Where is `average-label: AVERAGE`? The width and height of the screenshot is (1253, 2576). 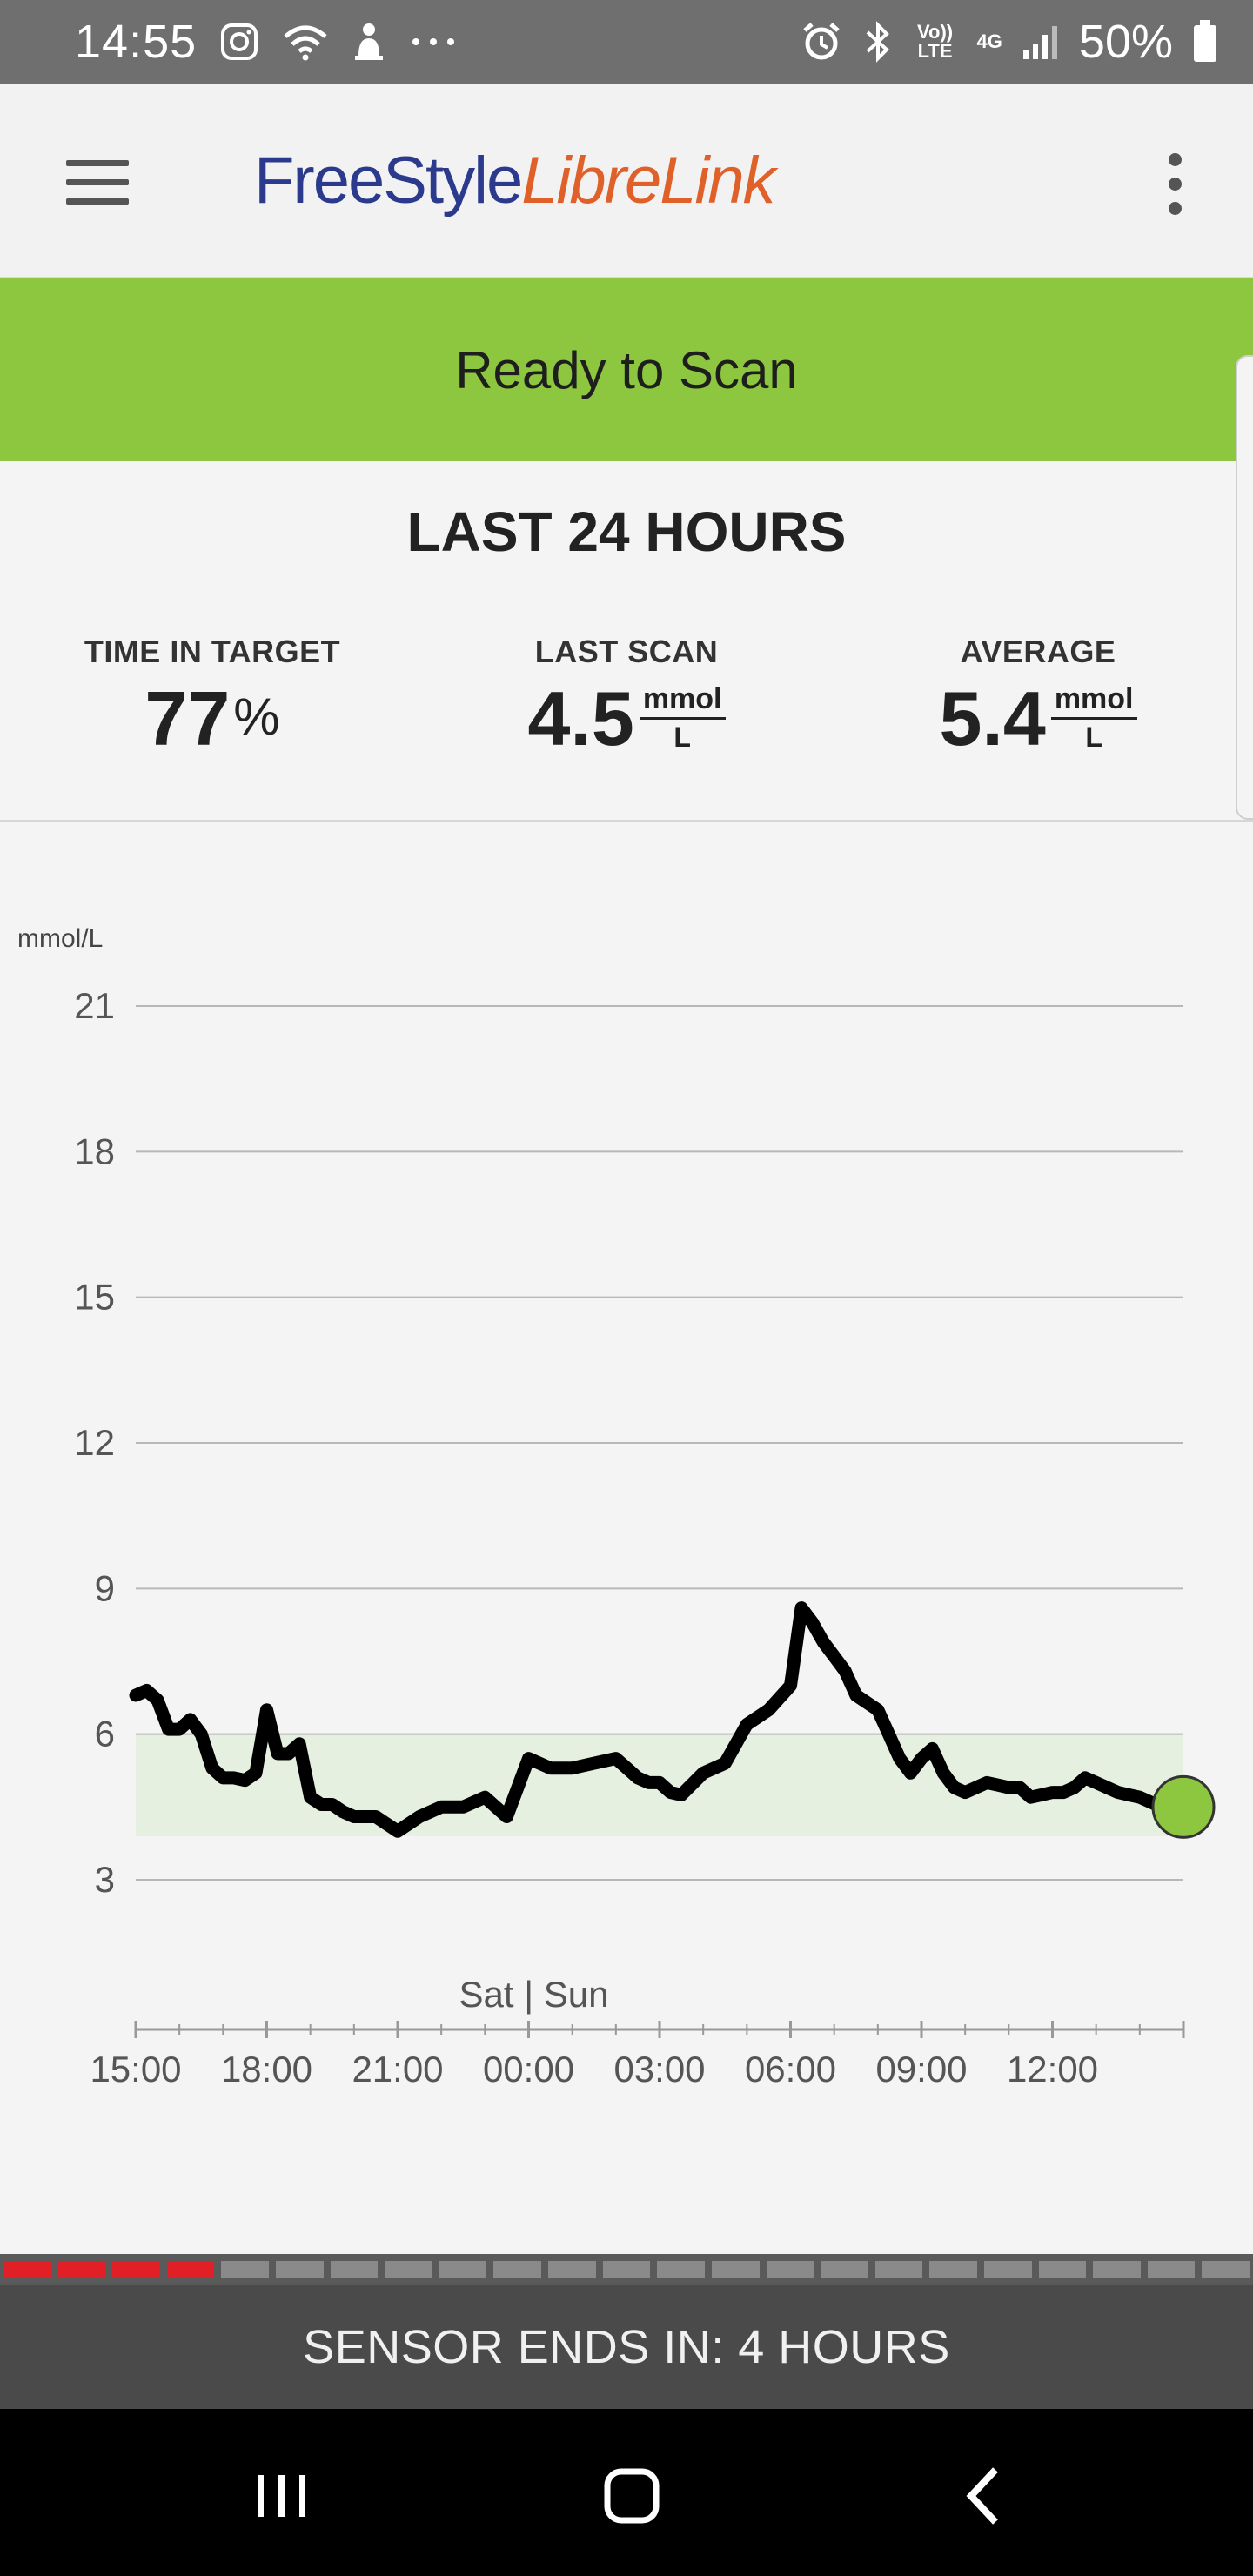
average-label: AVERAGE is located at coordinates (1038, 651).